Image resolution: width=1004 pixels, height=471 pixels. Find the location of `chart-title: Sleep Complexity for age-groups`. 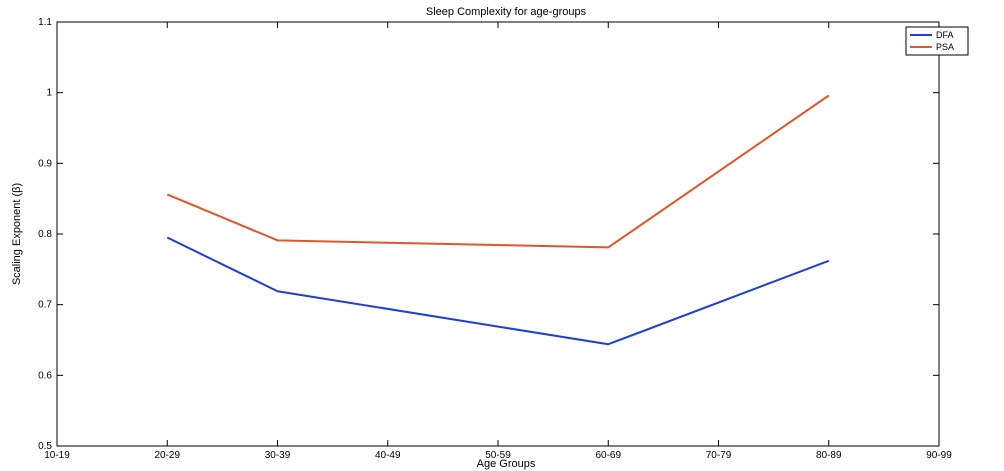

chart-title: Sleep Complexity for age-groups is located at coordinates (506, 12).